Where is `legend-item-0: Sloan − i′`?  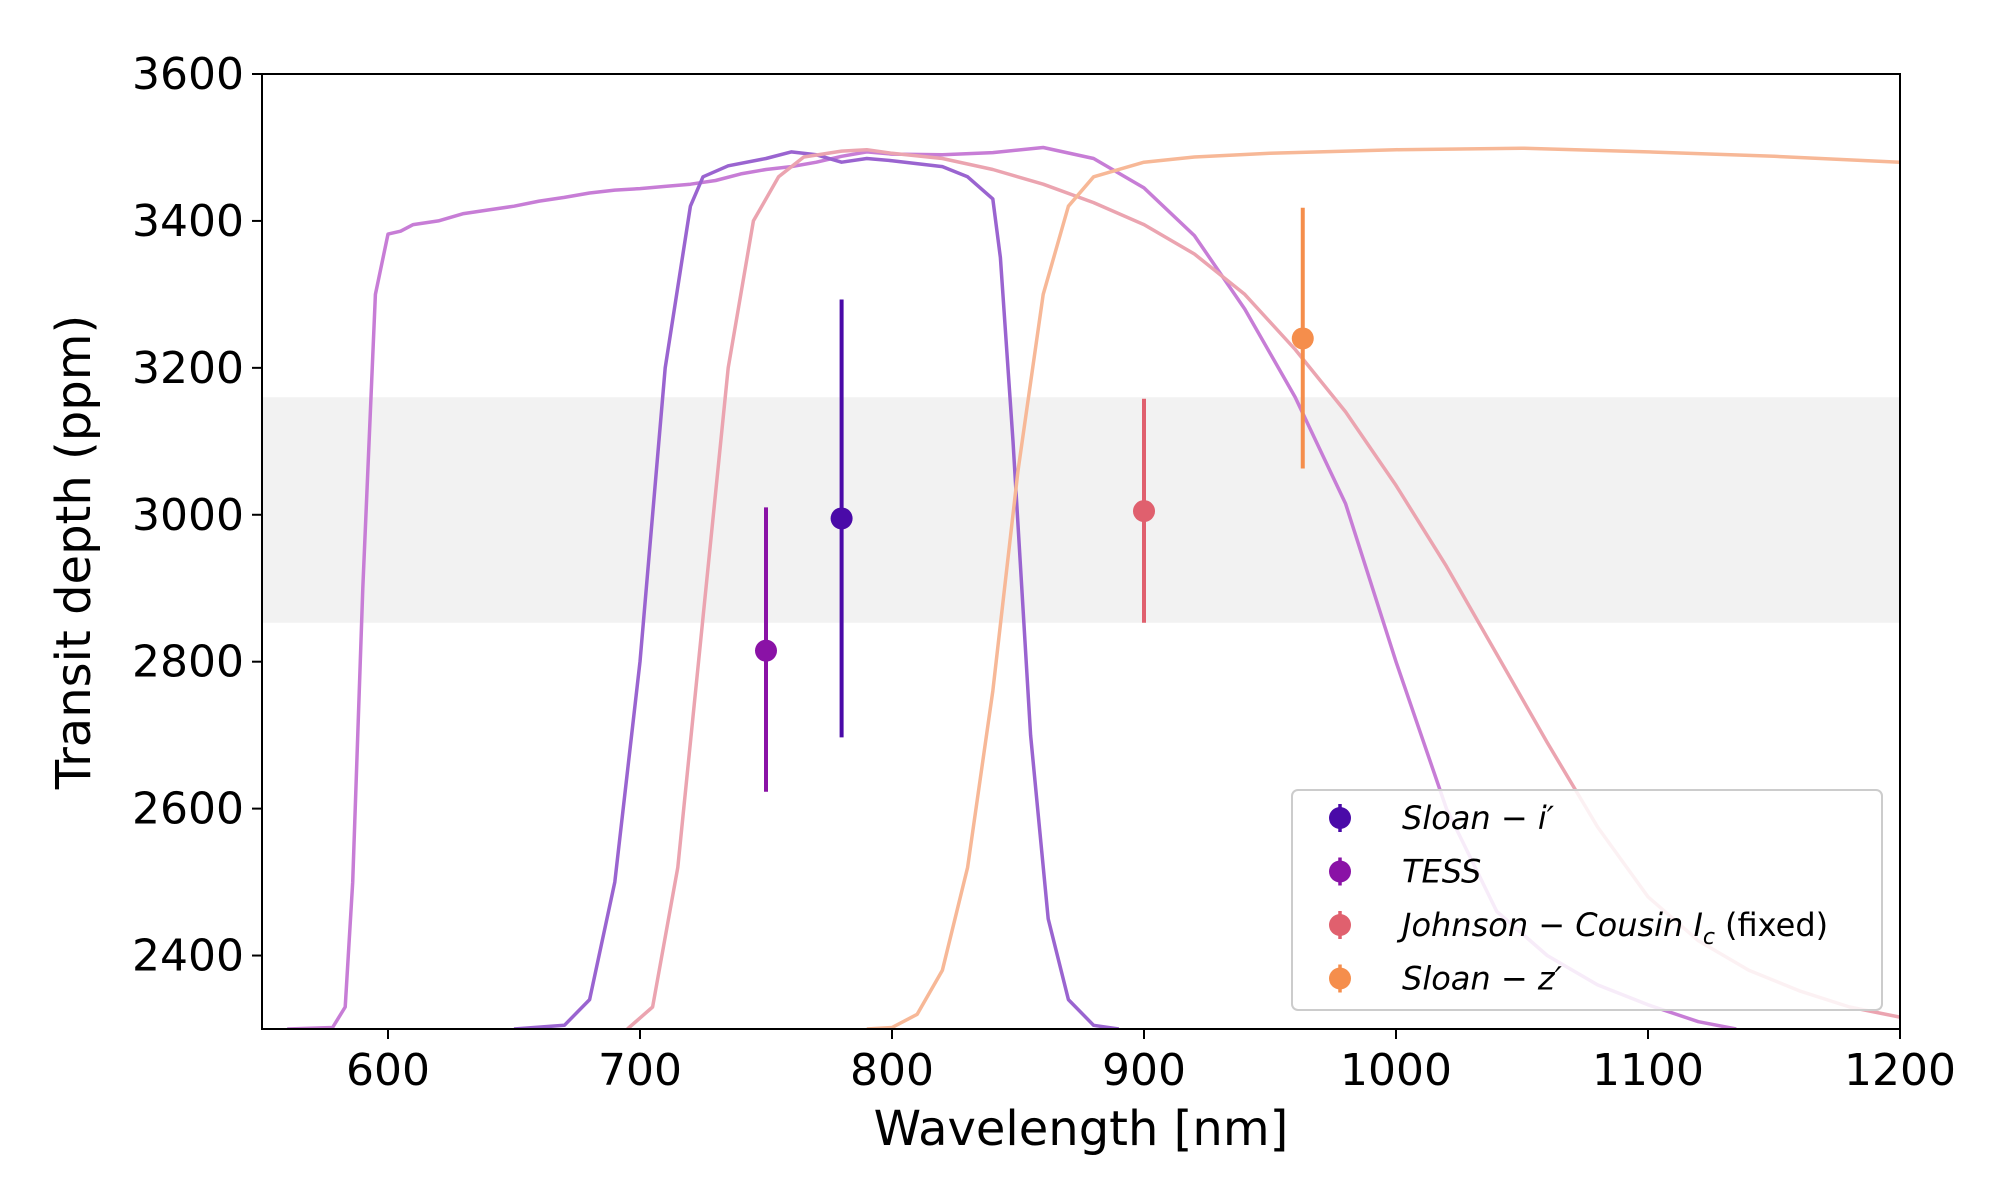
legend-item-0: Sloan − i′ is located at coordinates (1442, 818).